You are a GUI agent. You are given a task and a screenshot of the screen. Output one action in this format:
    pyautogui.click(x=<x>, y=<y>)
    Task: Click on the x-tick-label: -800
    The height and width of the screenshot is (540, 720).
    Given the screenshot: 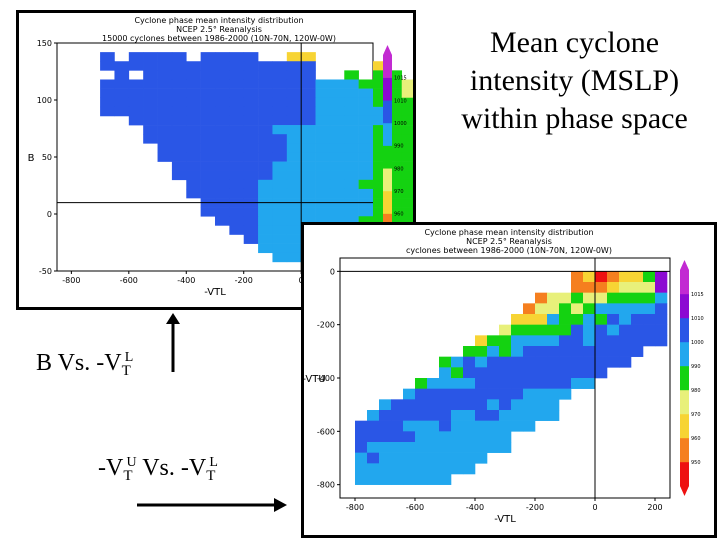 What is the action you would take?
    pyautogui.click(x=355, y=507)
    